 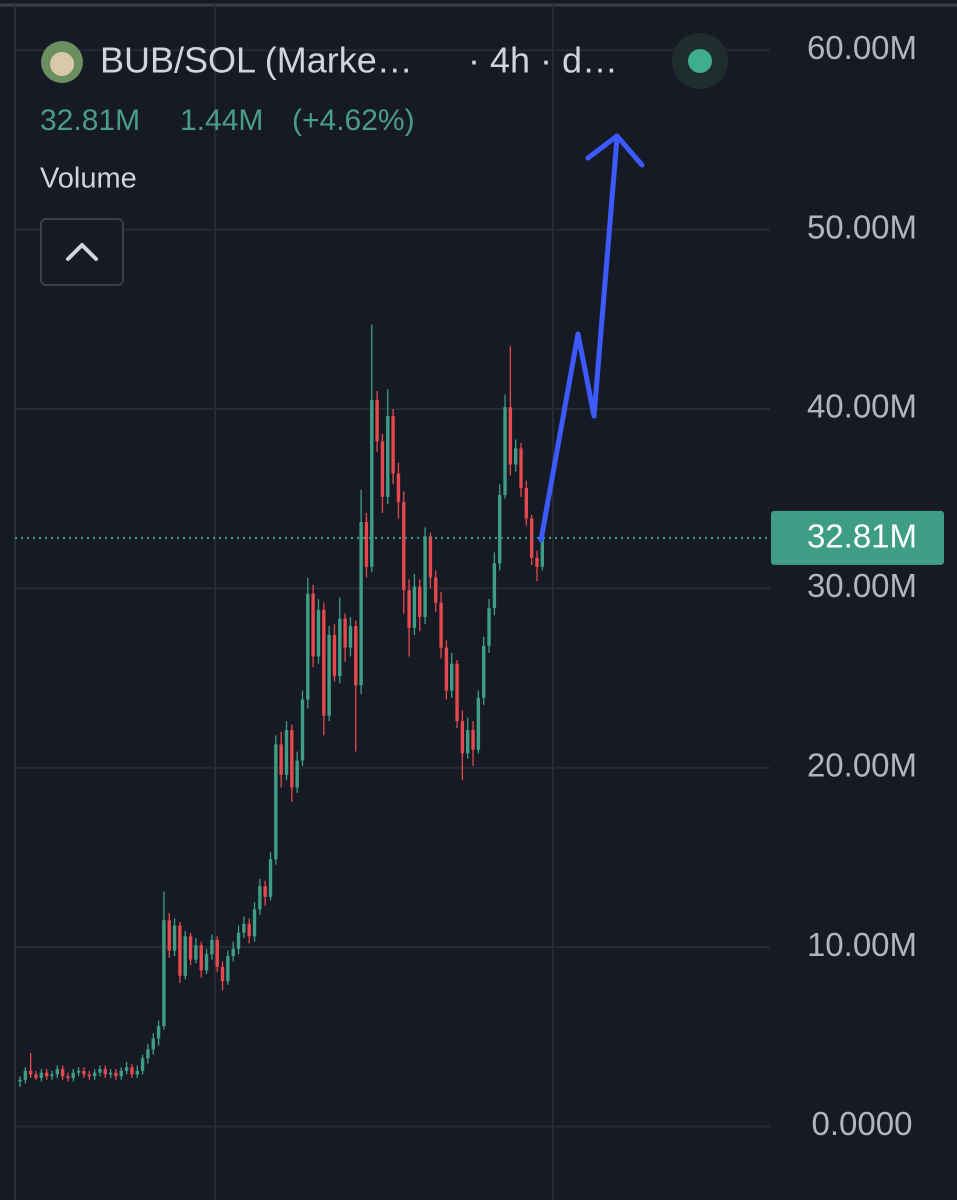 What do you see at coordinates (62, 64) in the screenshot?
I see `token-icon-face` at bounding box center [62, 64].